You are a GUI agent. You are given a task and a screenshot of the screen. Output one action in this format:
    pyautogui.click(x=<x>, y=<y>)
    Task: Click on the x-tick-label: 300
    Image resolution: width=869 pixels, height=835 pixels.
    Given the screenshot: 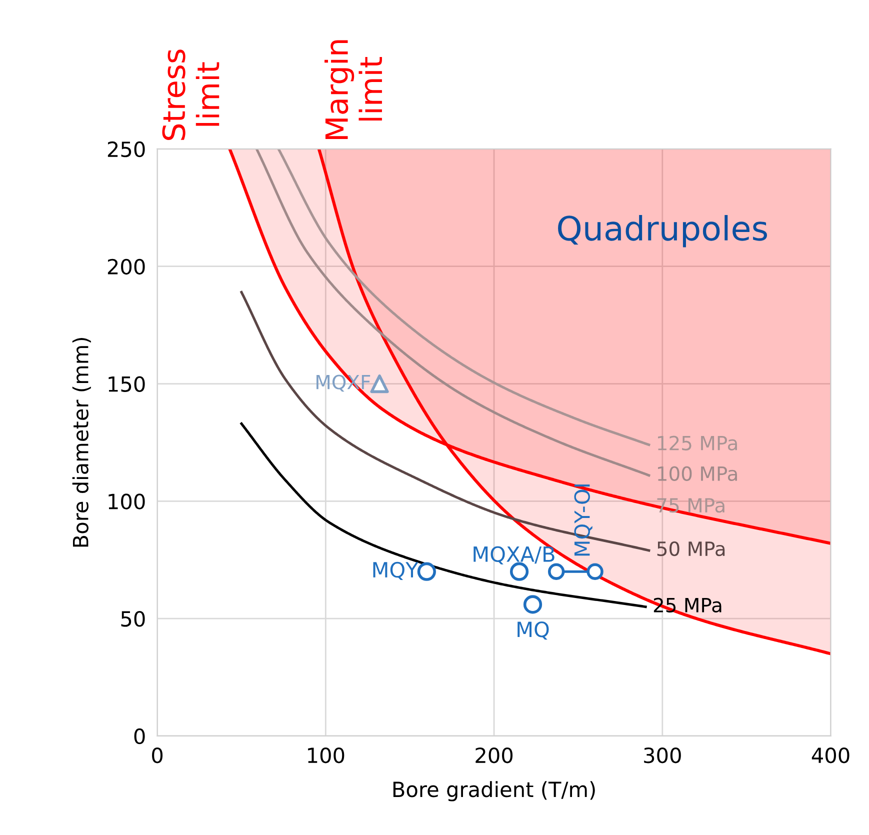 What is the action you would take?
    pyautogui.click(x=662, y=755)
    